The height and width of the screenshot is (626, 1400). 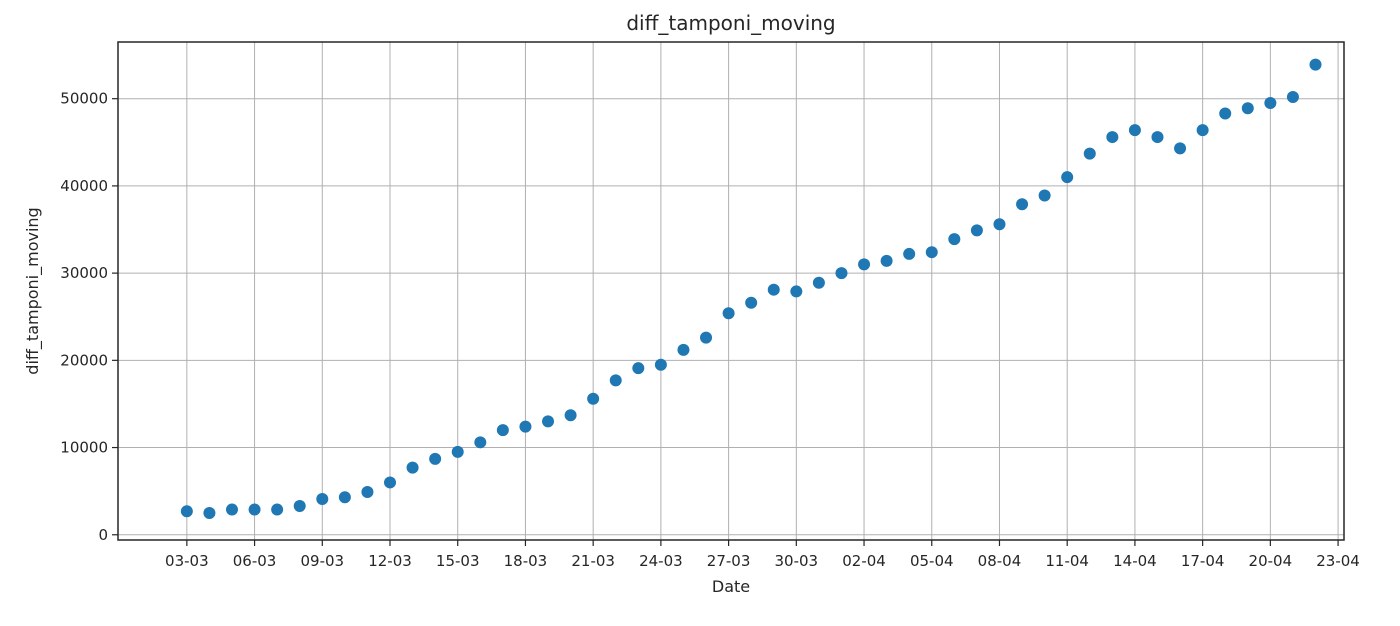 What do you see at coordinates (797, 561) in the screenshot?
I see `x-tick-label: 30-03` at bounding box center [797, 561].